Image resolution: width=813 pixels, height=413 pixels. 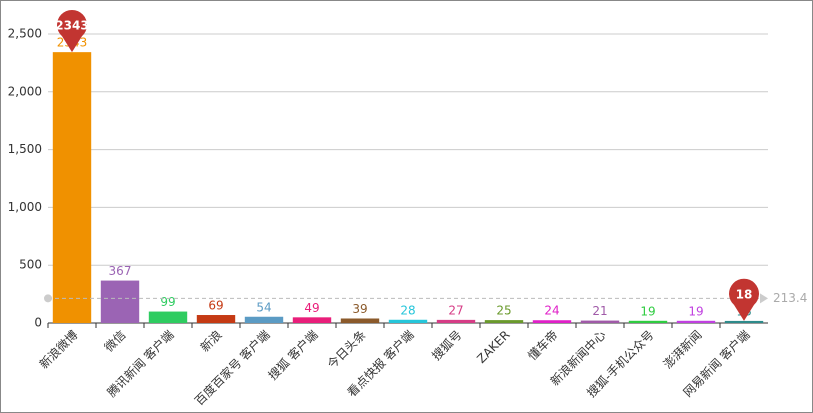 I want to click on y-tick-label: 2,500, so click(x=25, y=34).